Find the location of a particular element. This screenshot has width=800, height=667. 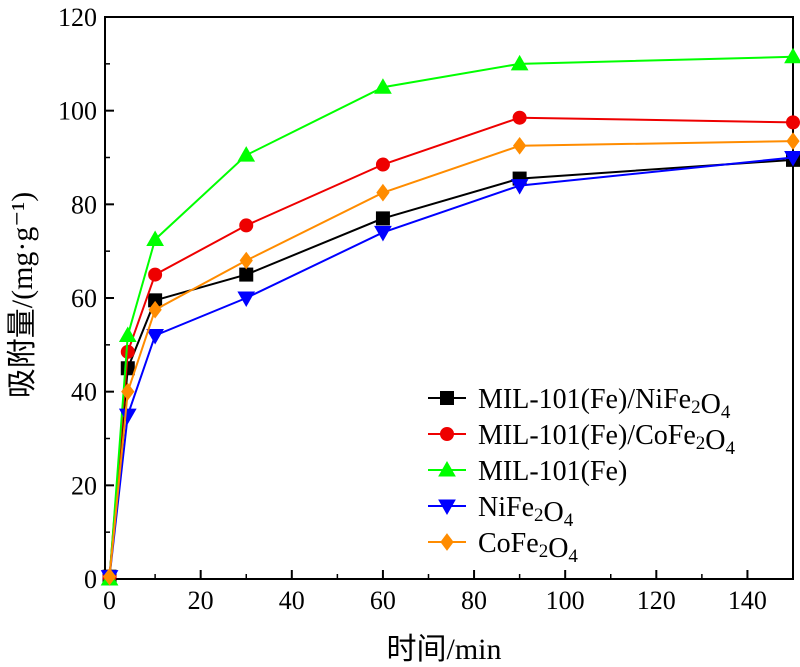

y-tick-label: 20 is located at coordinates (84, 485).